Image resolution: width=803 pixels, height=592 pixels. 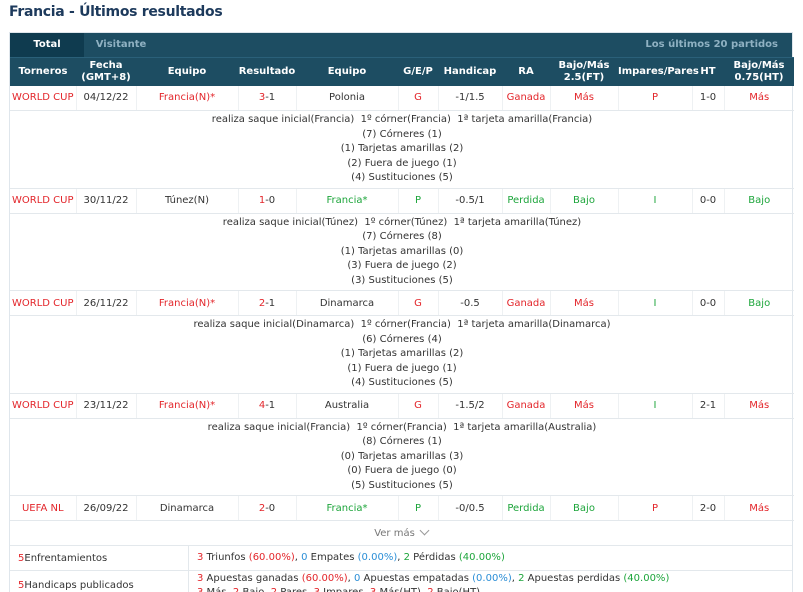 What do you see at coordinates (394, 533) in the screenshot?
I see `ver-mas-label: Ver más` at bounding box center [394, 533].